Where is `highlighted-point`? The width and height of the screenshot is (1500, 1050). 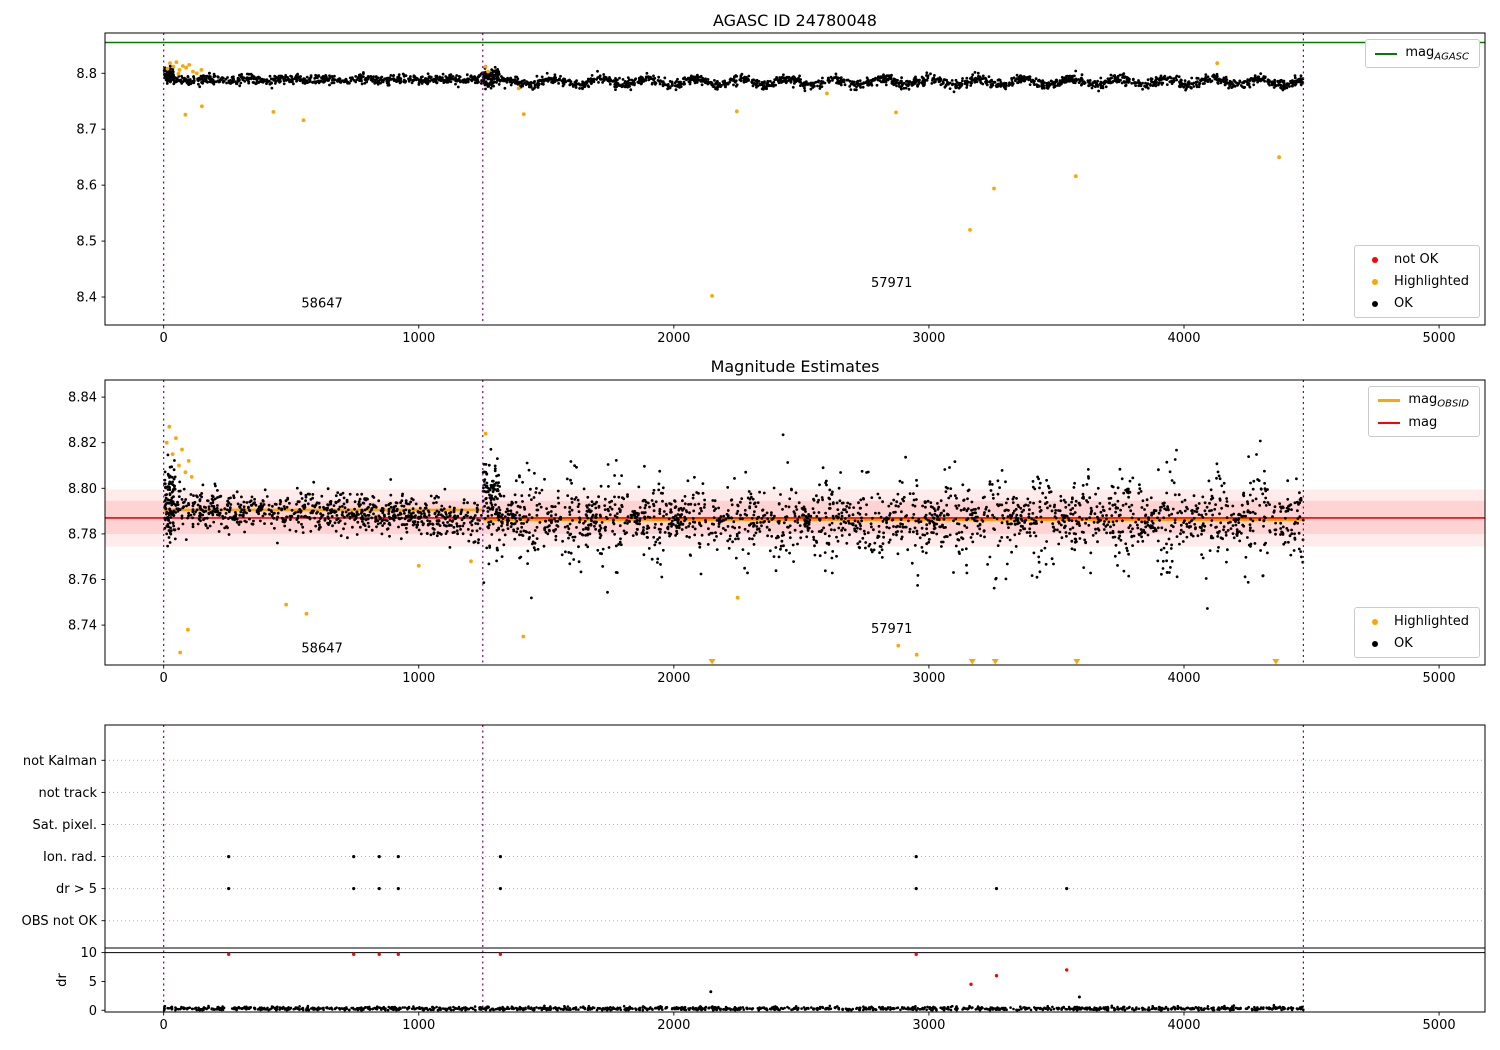 highlighted-point is located at coordinates (523, 114).